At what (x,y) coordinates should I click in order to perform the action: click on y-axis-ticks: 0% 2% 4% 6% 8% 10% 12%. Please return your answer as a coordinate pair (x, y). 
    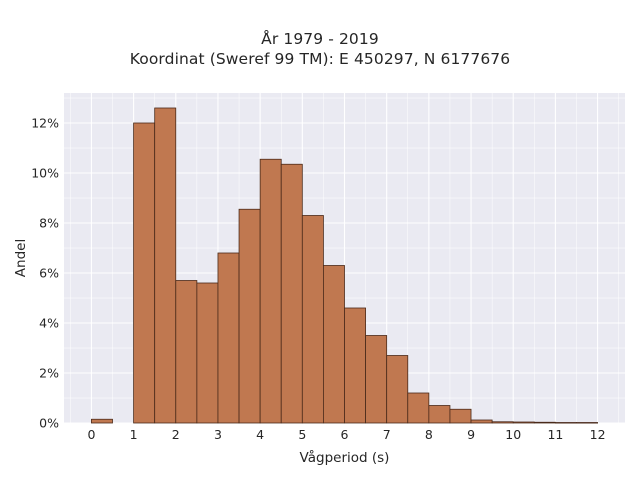
    Looking at the image, I should click on (45, 273).